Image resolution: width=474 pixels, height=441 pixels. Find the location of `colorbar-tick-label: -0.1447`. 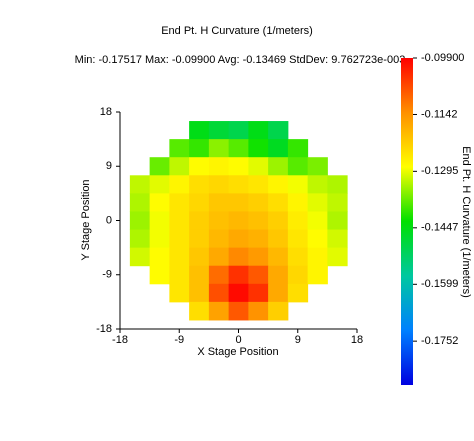

colorbar-tick-label: -0.1447 is located at coordinates (439, 228).